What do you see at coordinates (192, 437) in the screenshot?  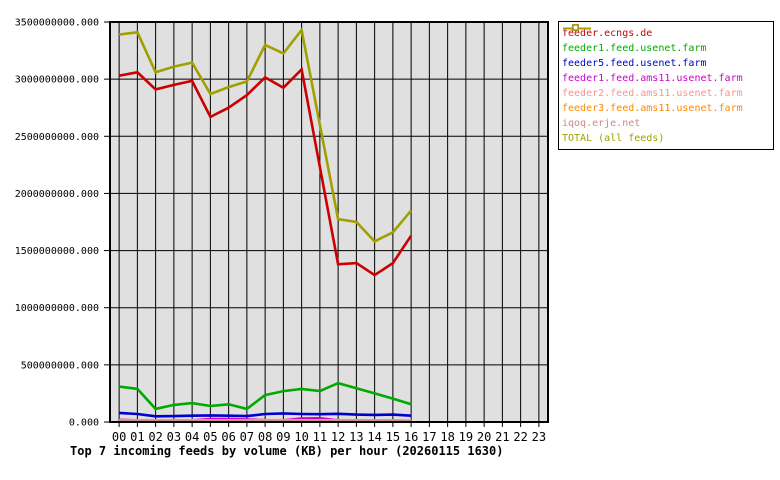 I see `x-axis-label: 04` at bounding box center [192, 437].